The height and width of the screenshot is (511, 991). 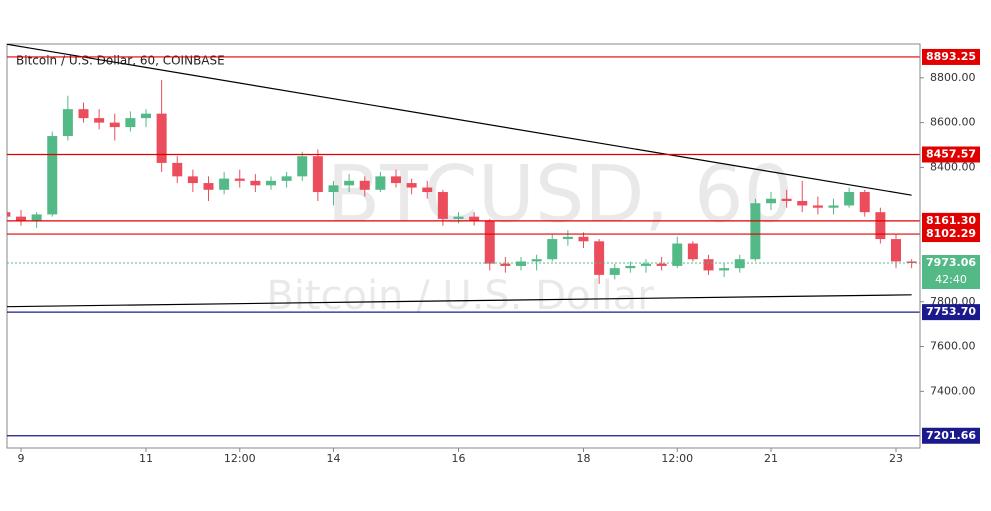 What do you see at coordinates (951, 272) in the screenshot?
I see `last-price-box` at bounding box center [951, 272].